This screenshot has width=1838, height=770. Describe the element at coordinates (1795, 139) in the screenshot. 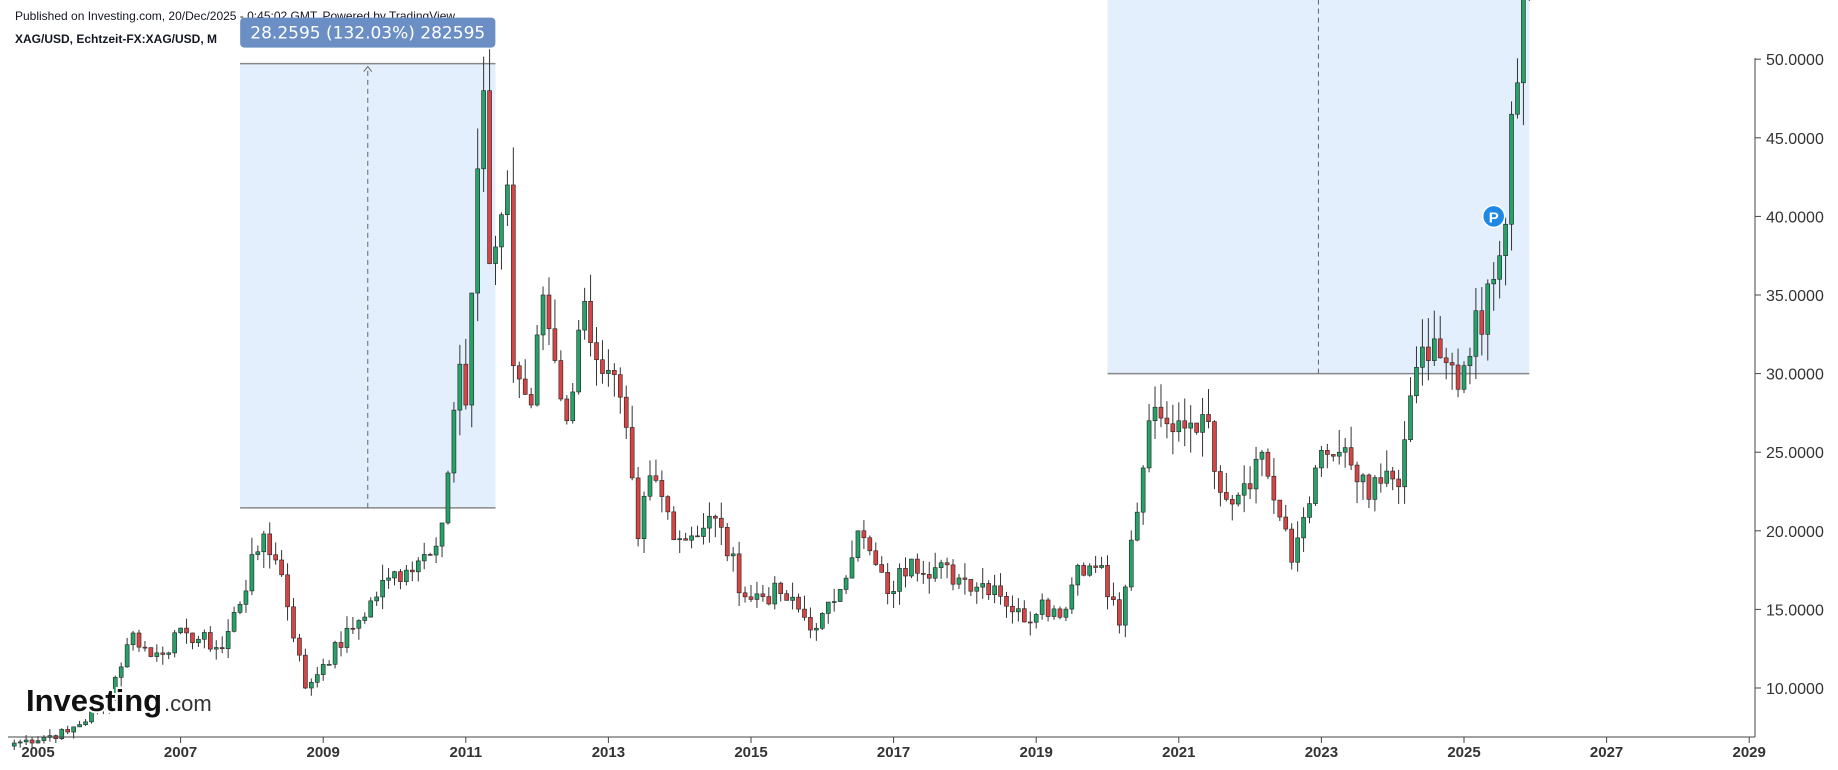

I see `y-tick-label: 45.0000` at that location.